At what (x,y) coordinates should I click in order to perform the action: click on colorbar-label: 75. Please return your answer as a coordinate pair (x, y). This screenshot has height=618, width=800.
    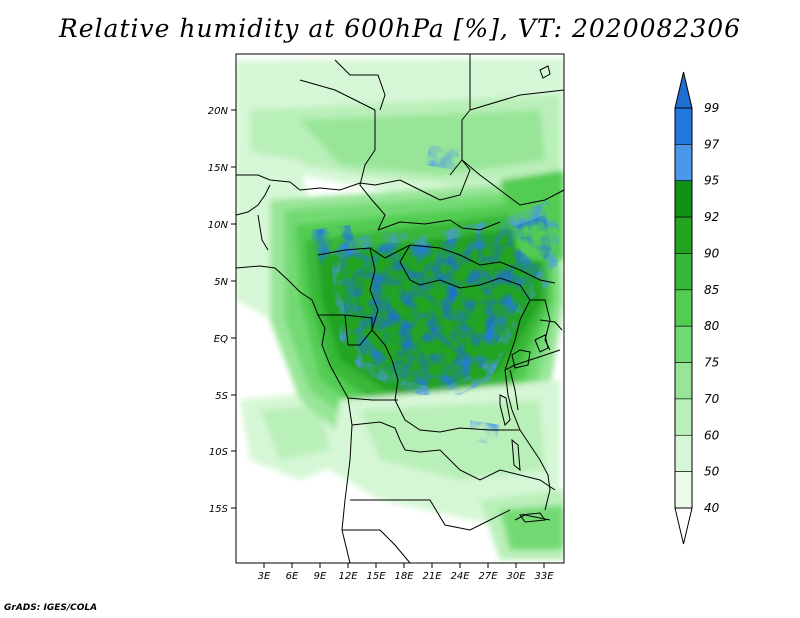
    Looking at the image, I should click on (711, 363).